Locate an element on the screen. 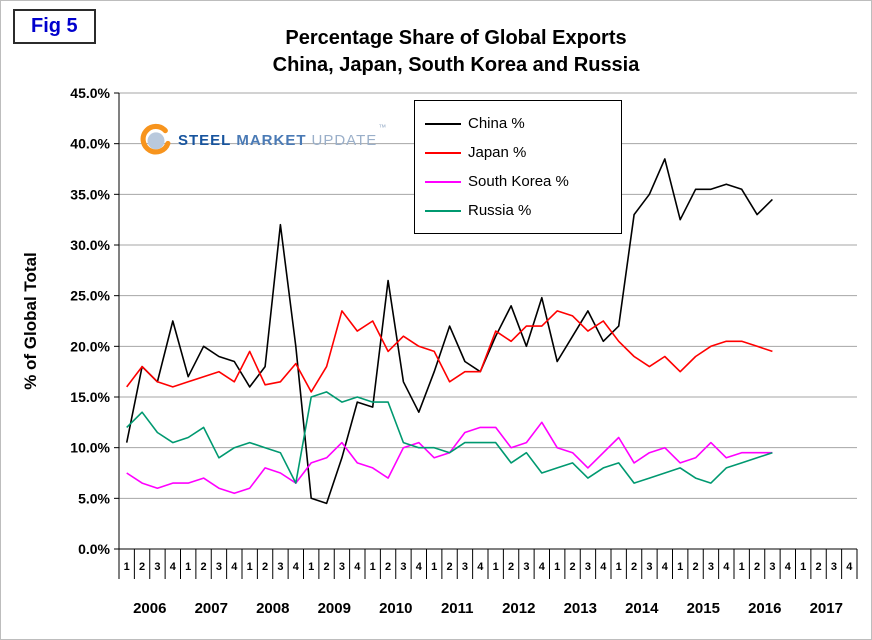 The height and width of the screenshot is (640, 872). logo-word-update: UPDATE is located at coordinates (344, 140).